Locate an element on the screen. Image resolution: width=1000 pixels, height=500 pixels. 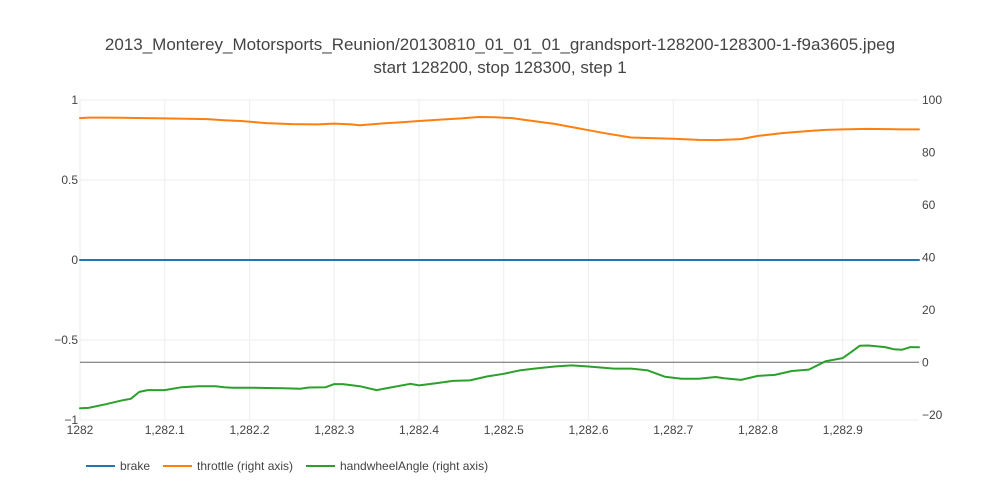
y-right-axis-ticks: 100 80 60 40 20 0 −20 is located at coordinates (932, 257).